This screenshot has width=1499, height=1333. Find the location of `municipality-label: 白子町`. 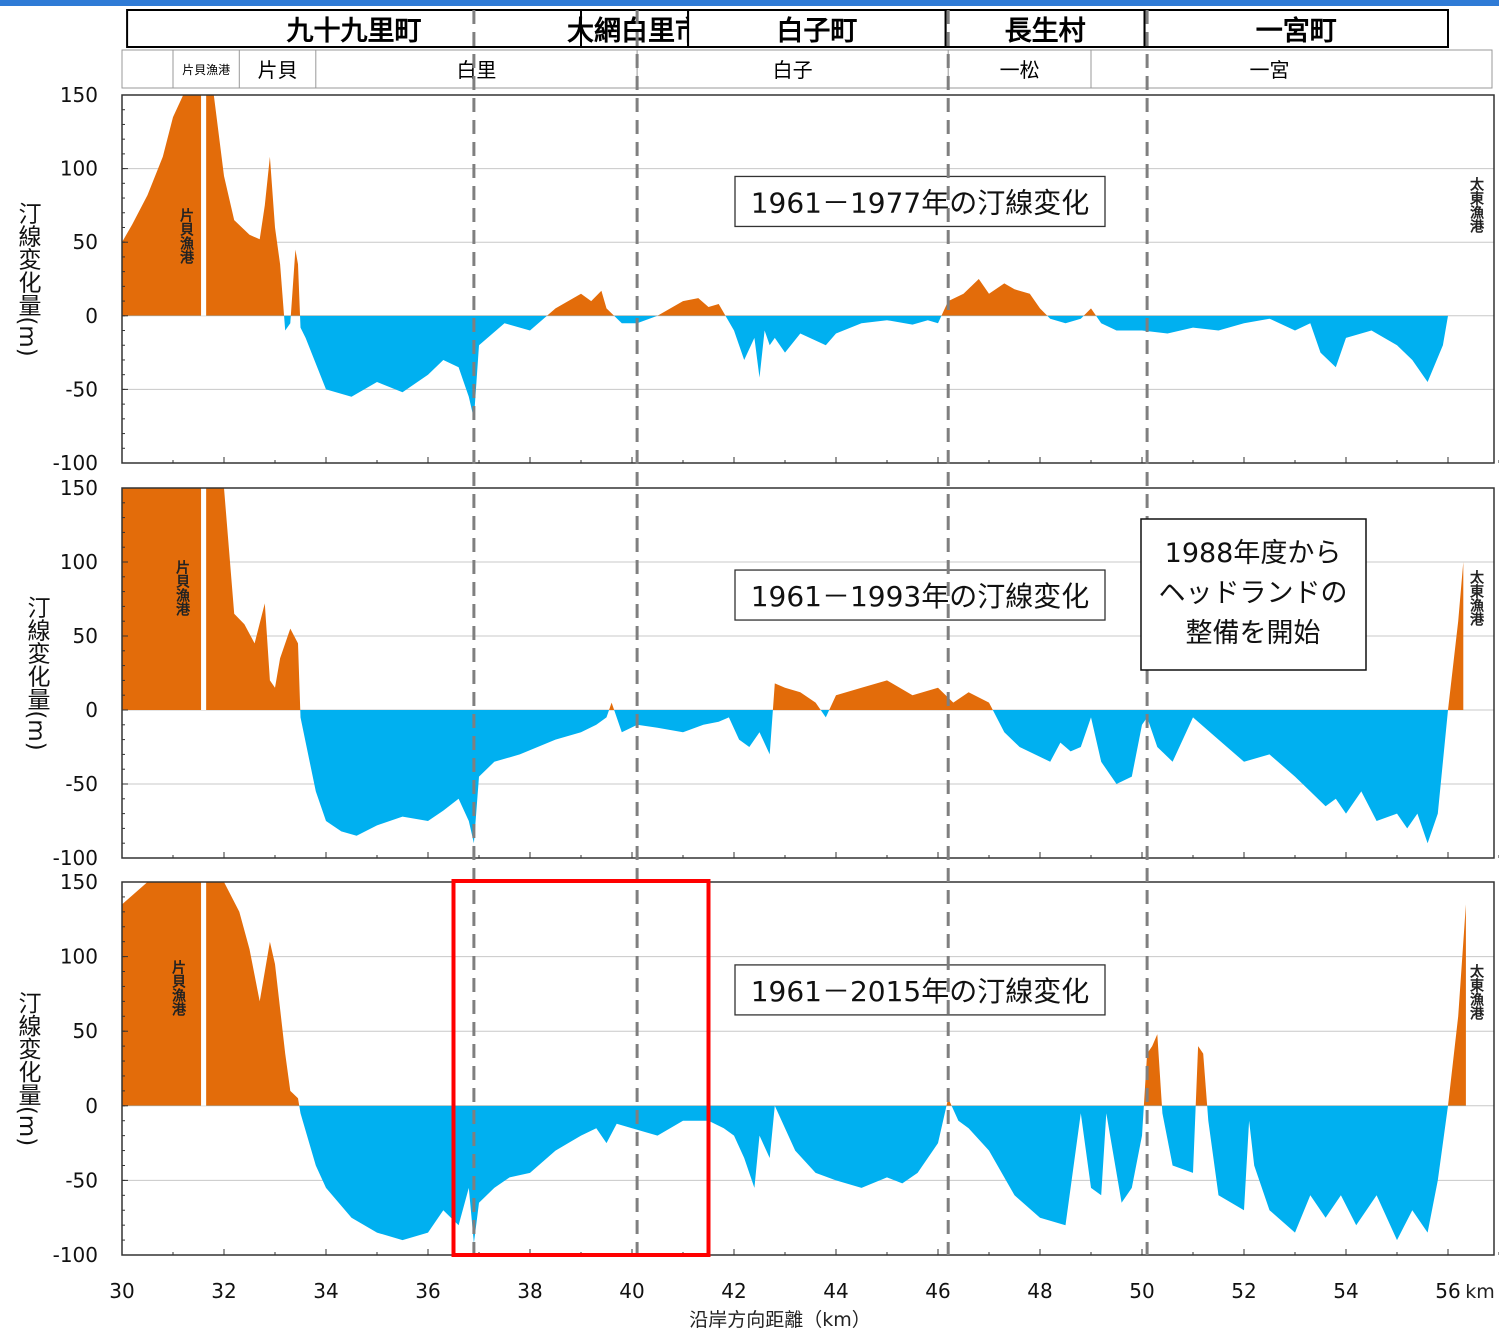

municipality-label: 白子町 is located at coordinates (816, 31).